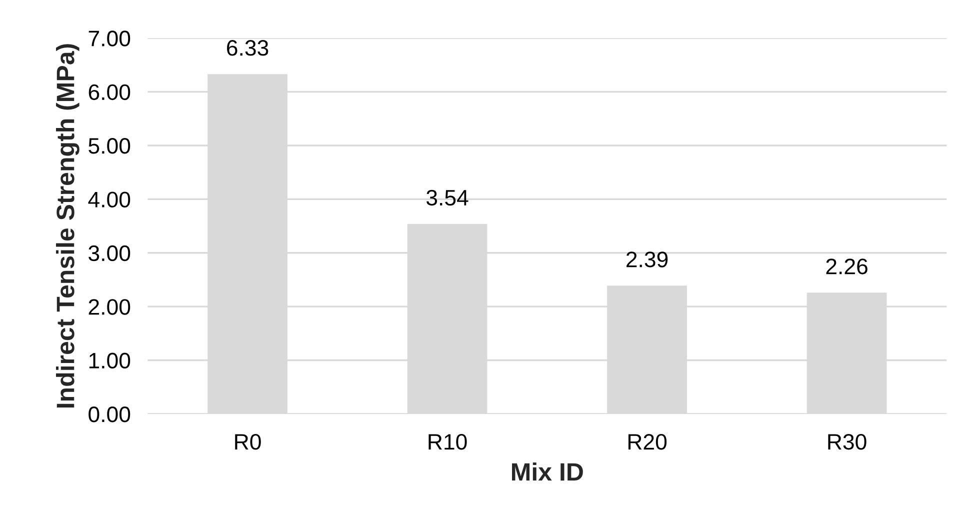 This screenshot has height=522, width=965. What do you see at coordinates (109, 414) in the screenshot?
I see `y-tick-label: 0.00` at bounding box center [109, 414].